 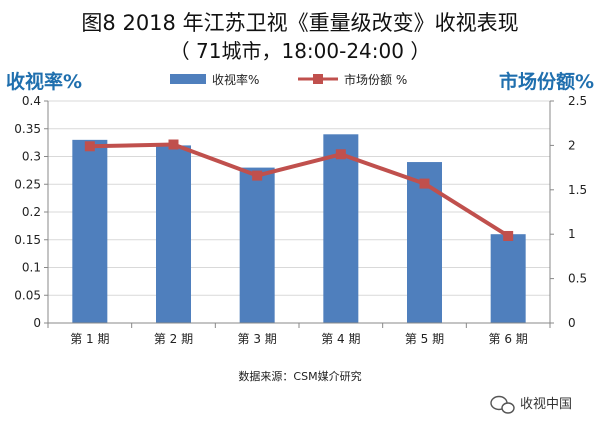 I want to click on left-tick-label: 0.2, so click(x=31, y=212).